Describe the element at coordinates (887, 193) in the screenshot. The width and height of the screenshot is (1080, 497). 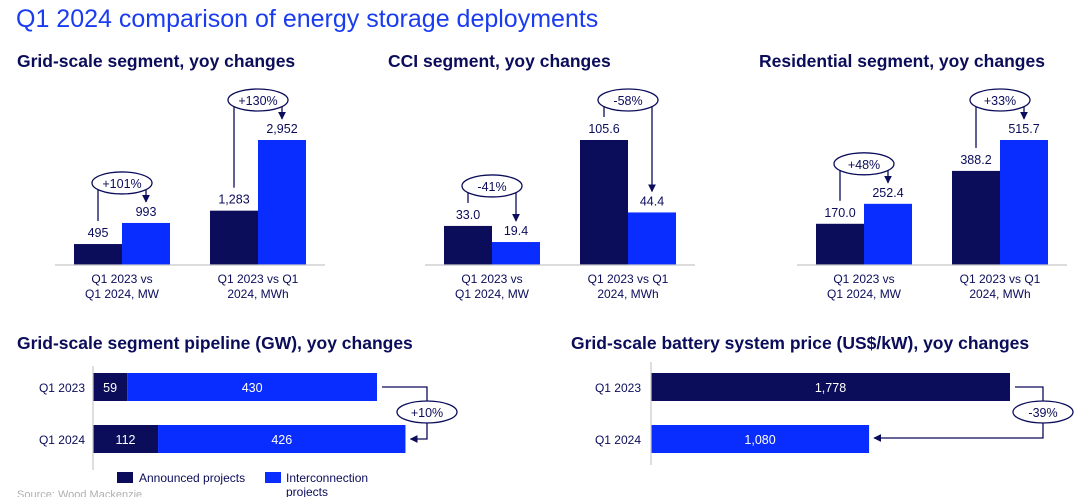
I see `bar-value-label: 252.4` at that location.